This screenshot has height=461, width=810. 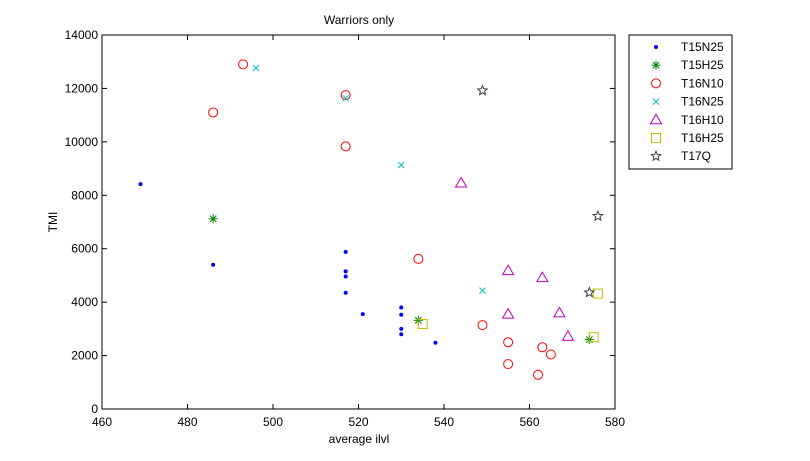 I want to click on x-tick-label: 540, so click(x=444, y=422).